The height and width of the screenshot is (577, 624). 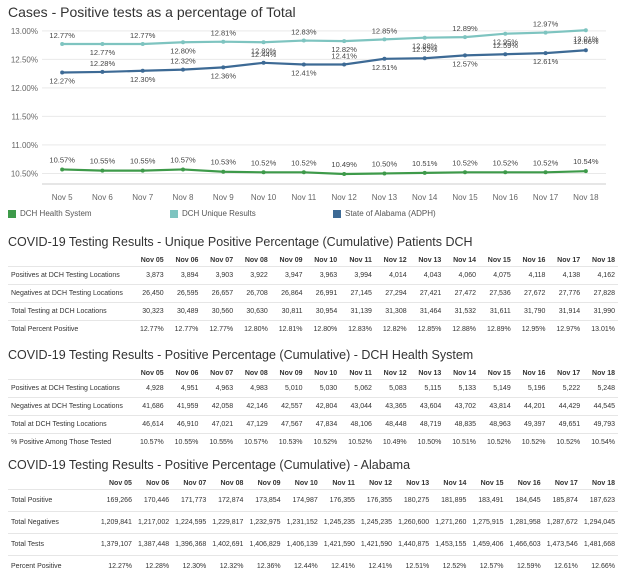 I want to click on table-cell: 27,421, so click(x=427, y=292).